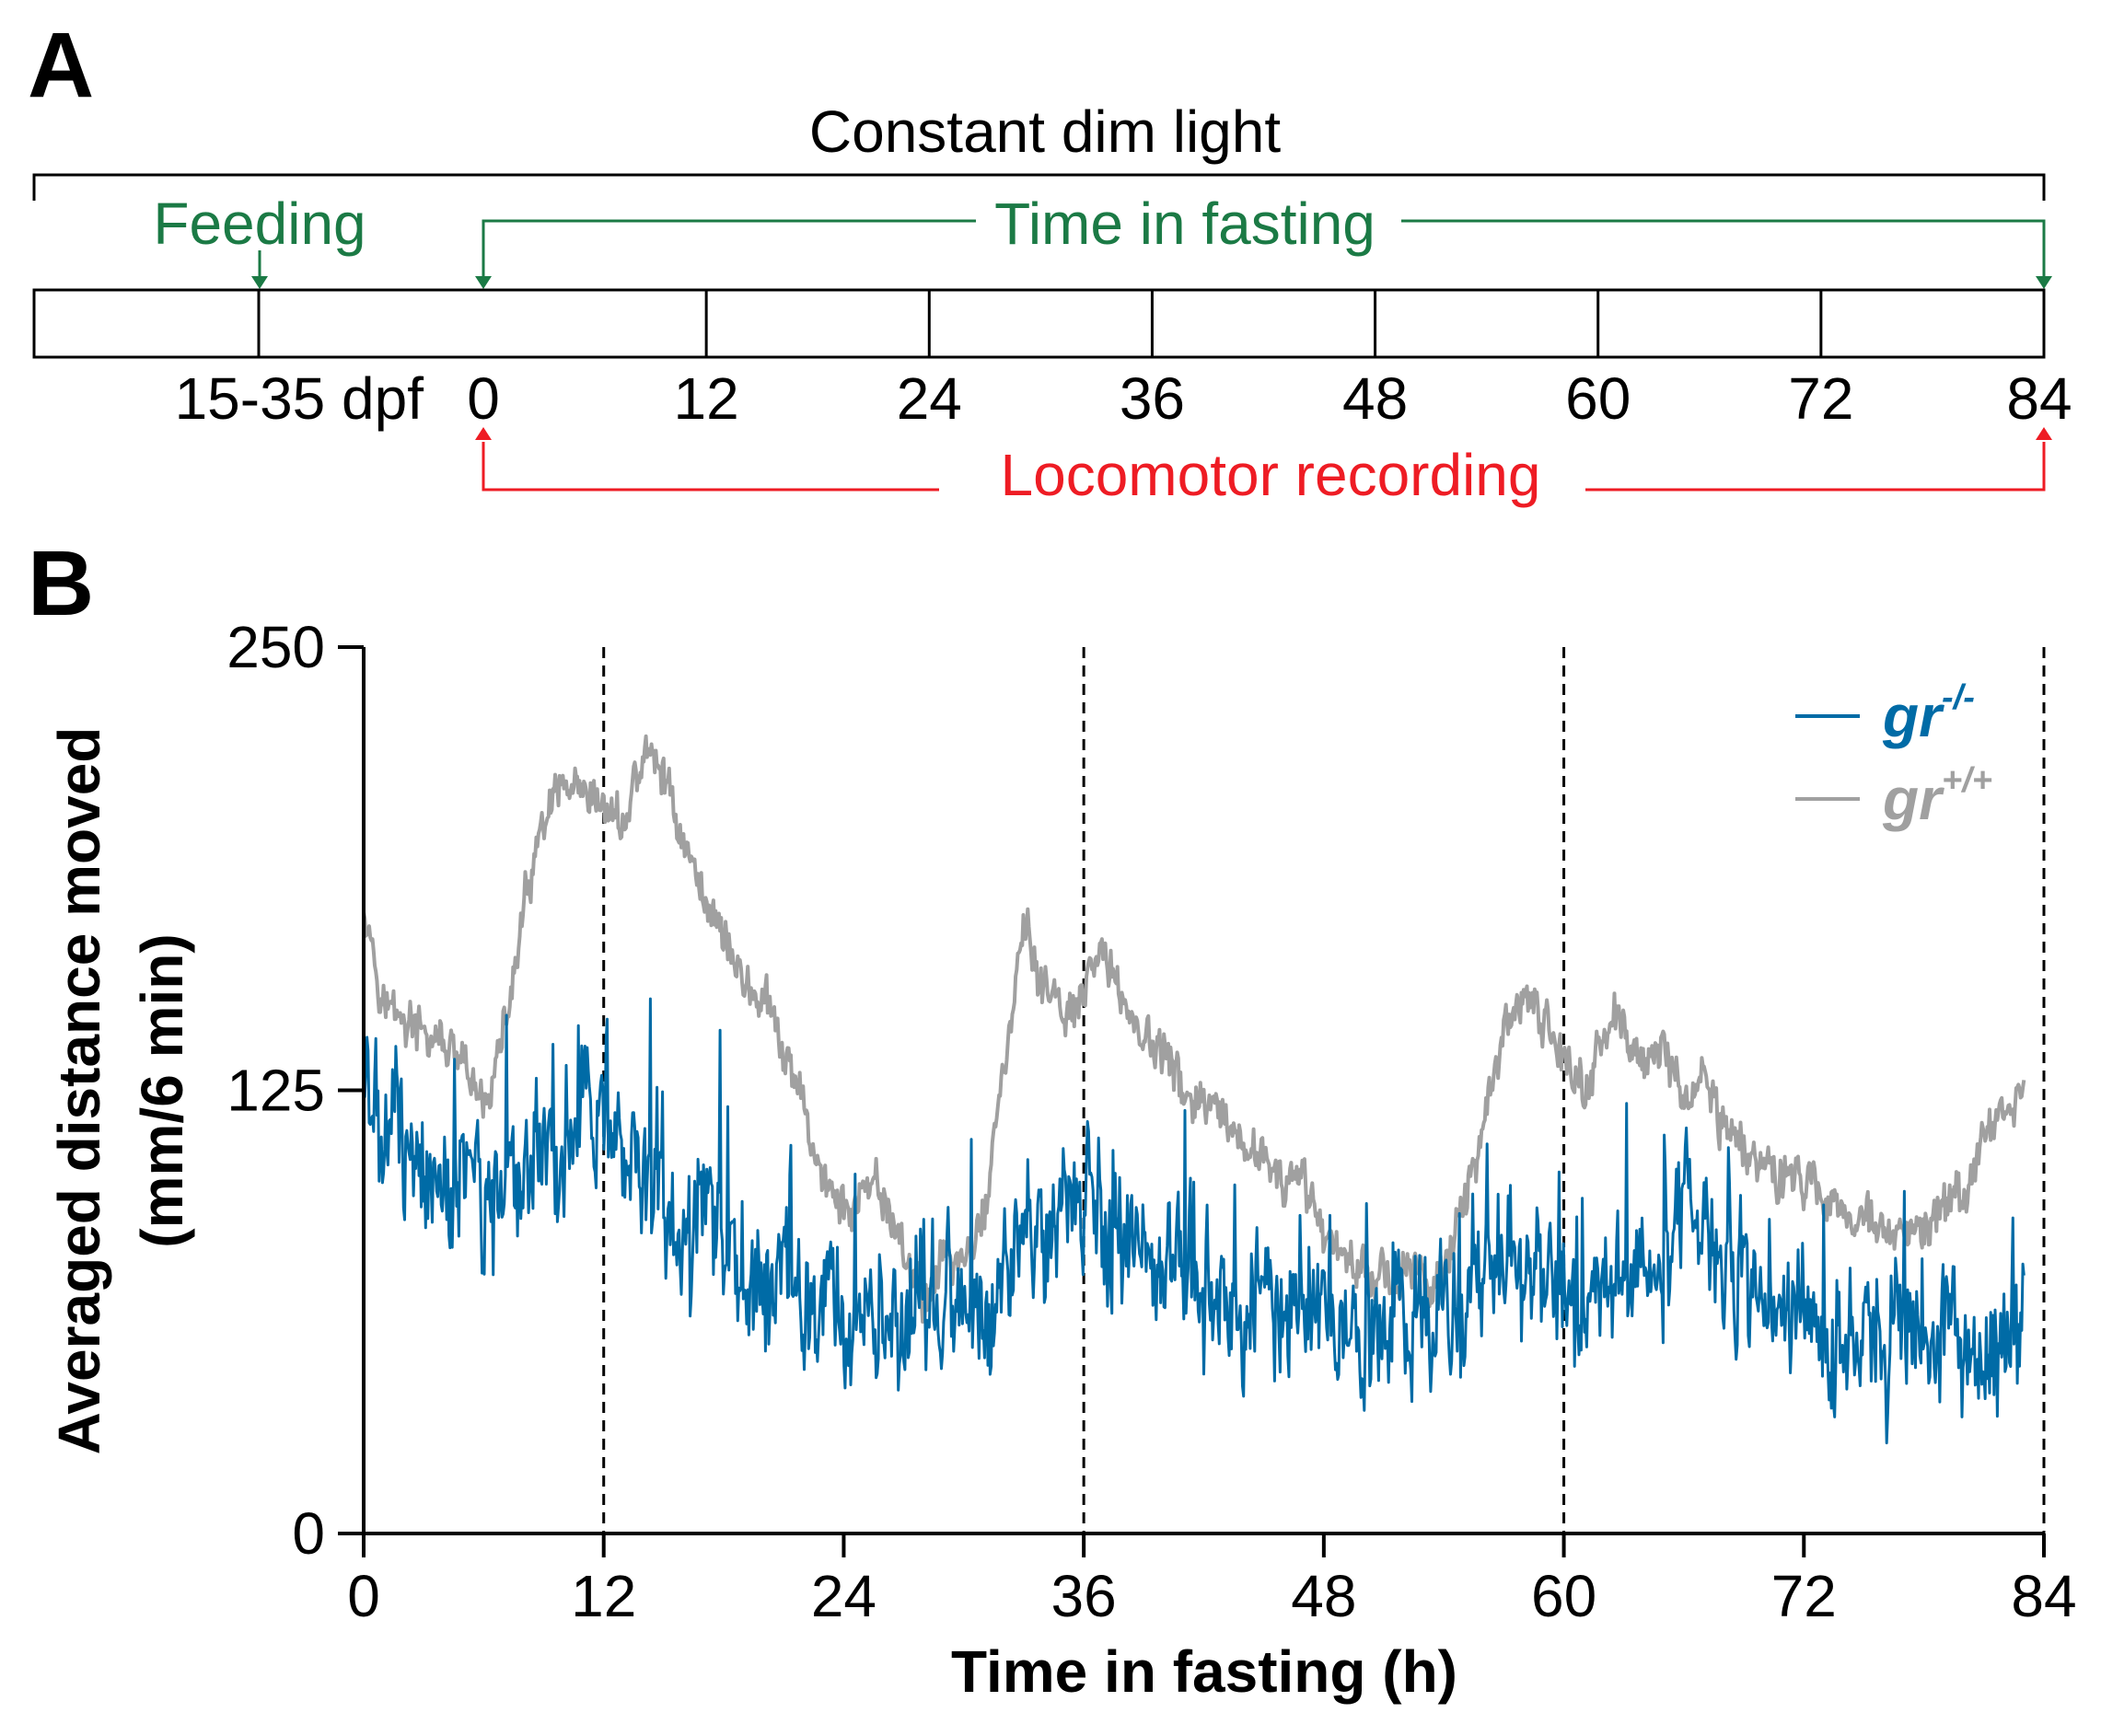 This screenshot has width=2101, height=1736. What do you see at coordinates (1893, 755) in the screenshot?
I see `legend: gr-/-gr+/+` at bounding box center [1893, 755].